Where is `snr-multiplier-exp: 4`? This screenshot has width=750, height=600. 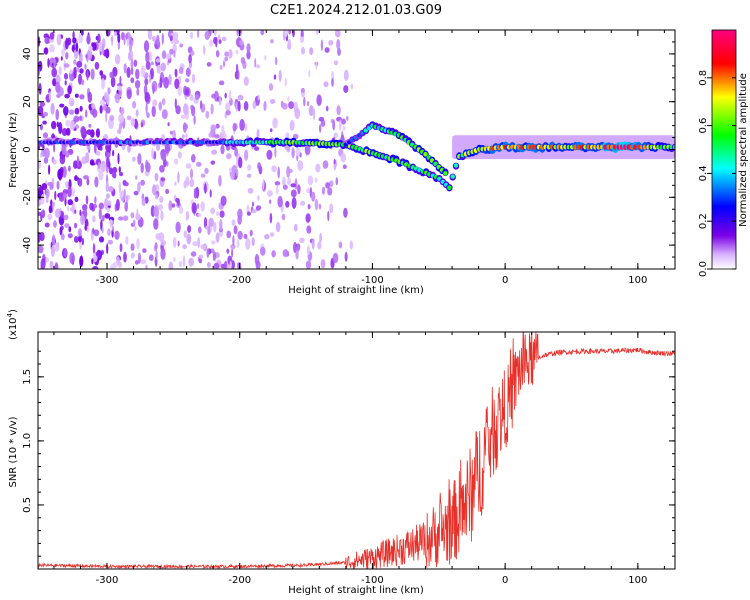
snr-multiplier-exp: 4 is located at coordinates (10, 314).